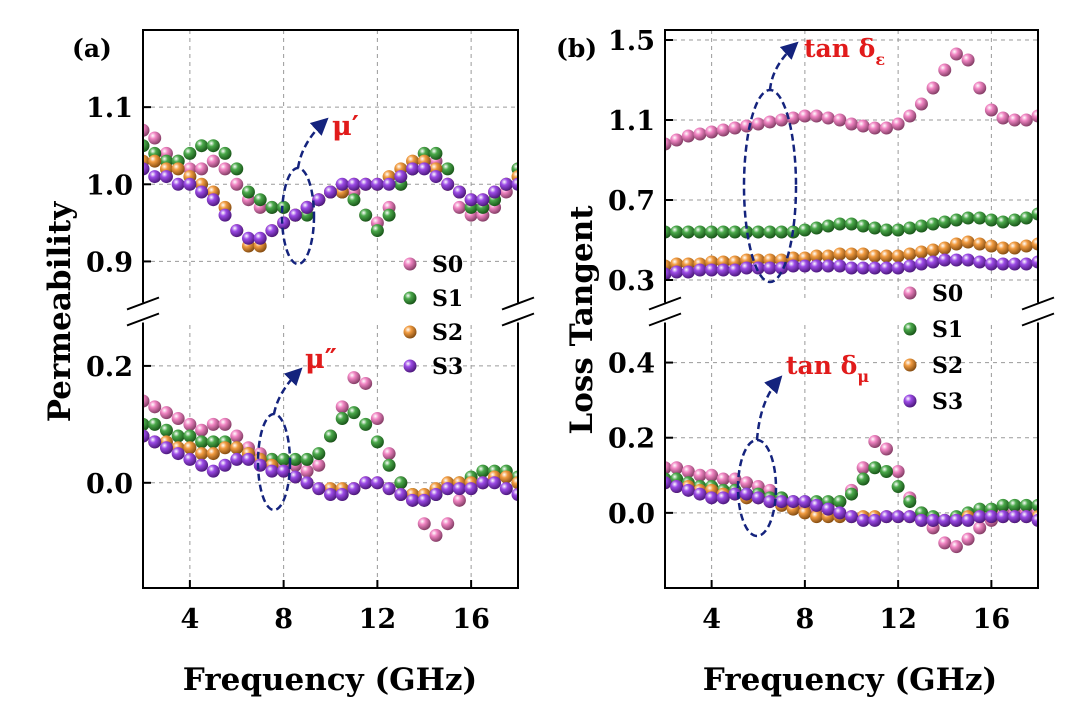 The image size is (1080, 707). Describe the element at coordinates (851, 311) in the screenshot. I see `axis-break` at that location.